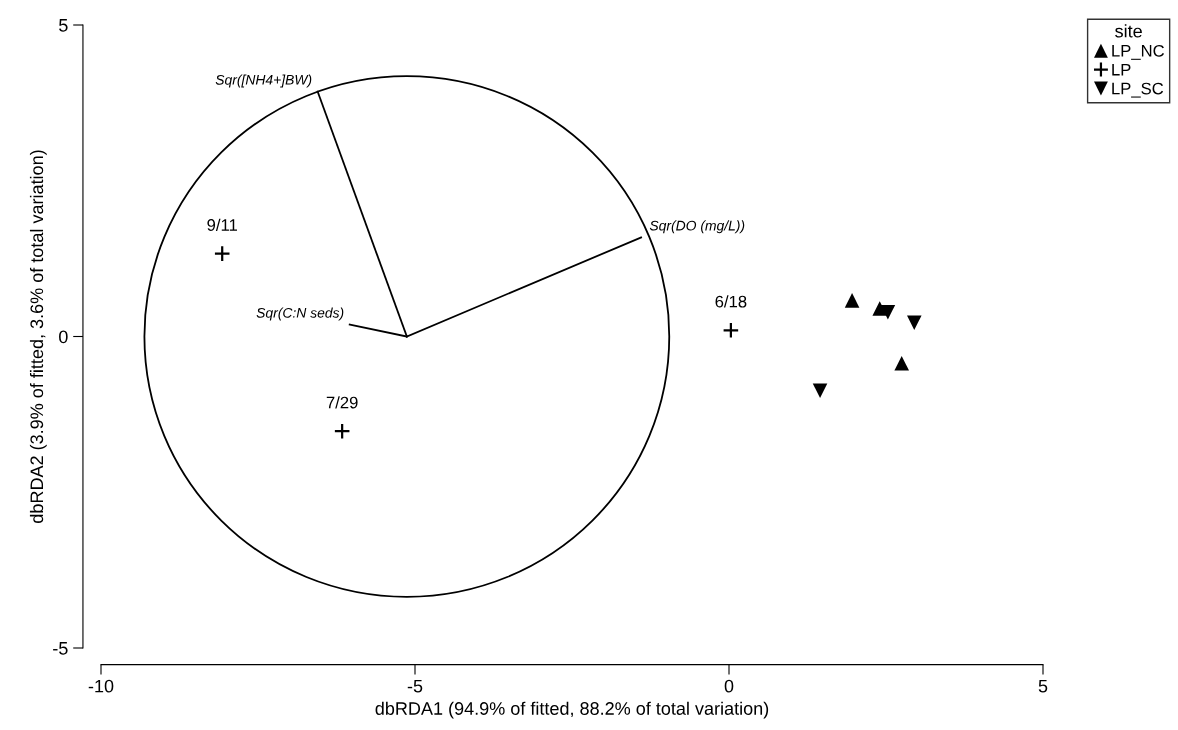 The width and height of the screenshot is (1178, 730). I want to click on y-axis-title: dbRDA2 (3.9% of fitted, 3.6% of total variation), so click(38, 336).